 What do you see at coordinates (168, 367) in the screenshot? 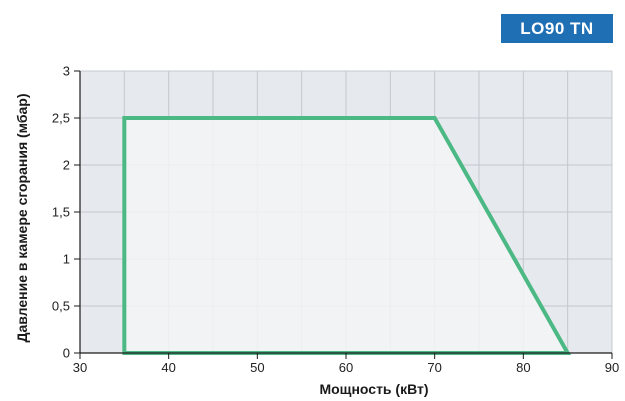
I see `x-tick-label: 40` at bounding box center [168, 367].